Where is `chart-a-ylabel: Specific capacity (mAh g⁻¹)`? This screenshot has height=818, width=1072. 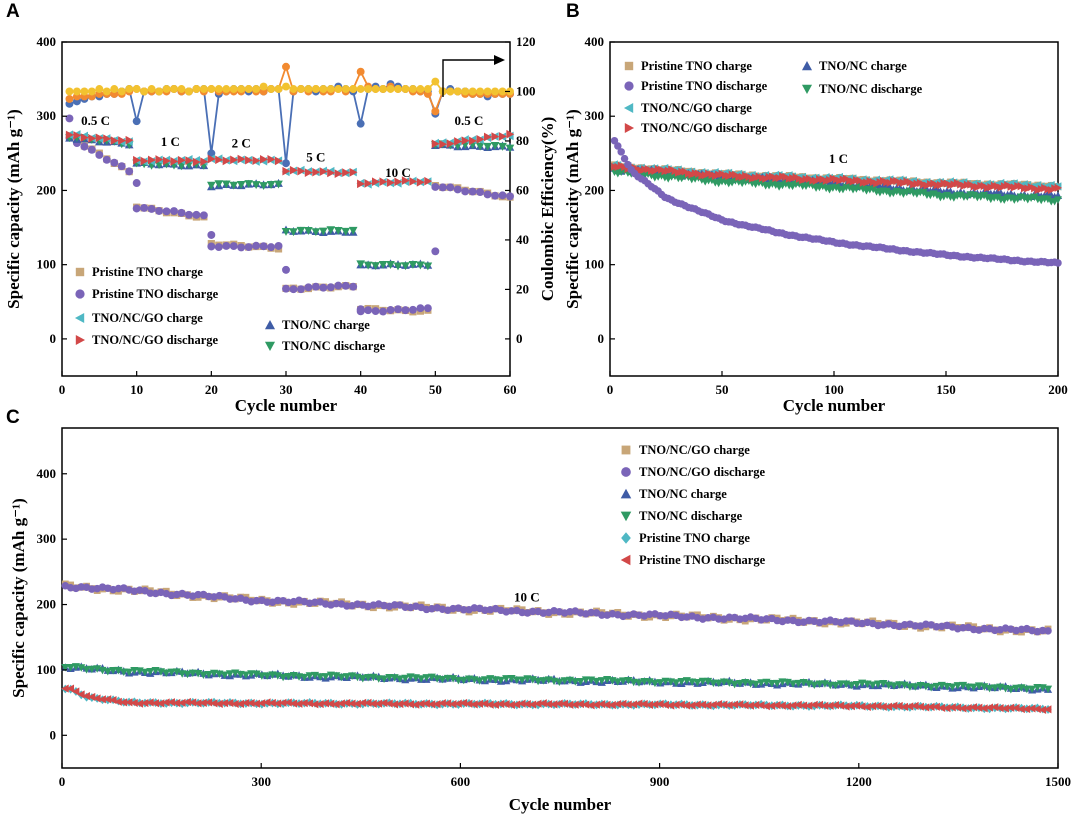
chart-a-ylabel: Specific capacity (mAh g⁻¹) is located at coordinates (13, 209).